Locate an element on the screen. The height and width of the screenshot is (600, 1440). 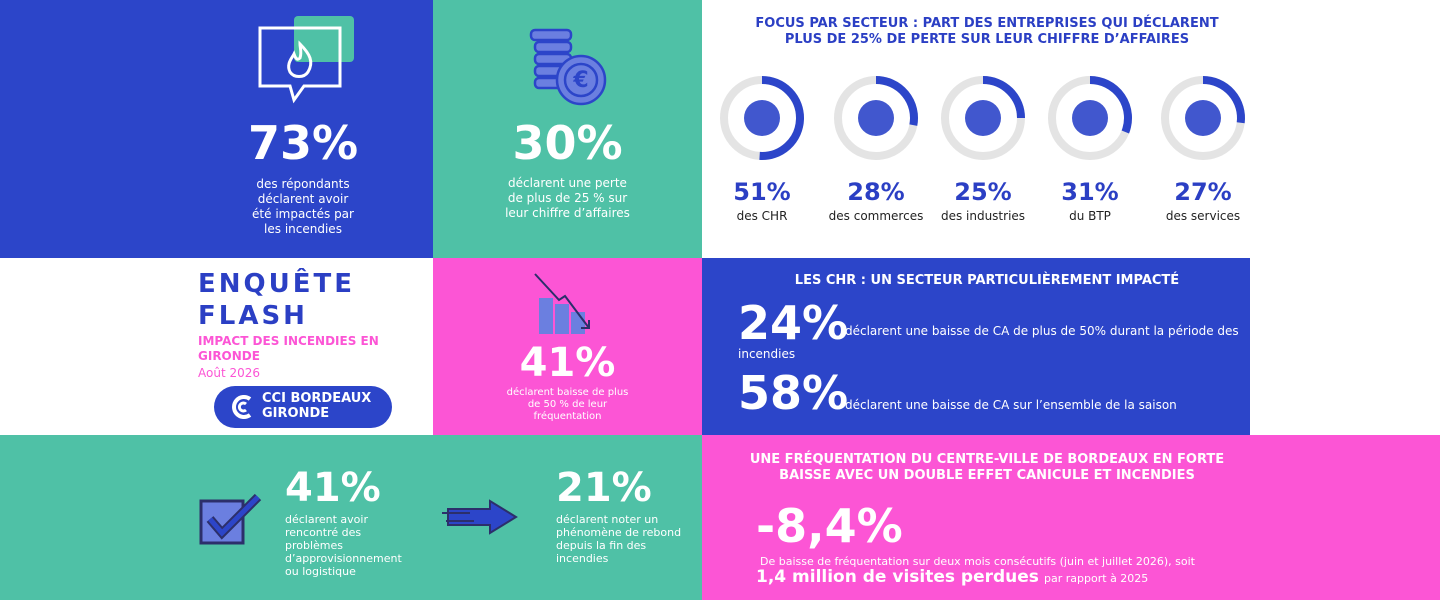
line: ou logistique is located at coordinates (320, 571).